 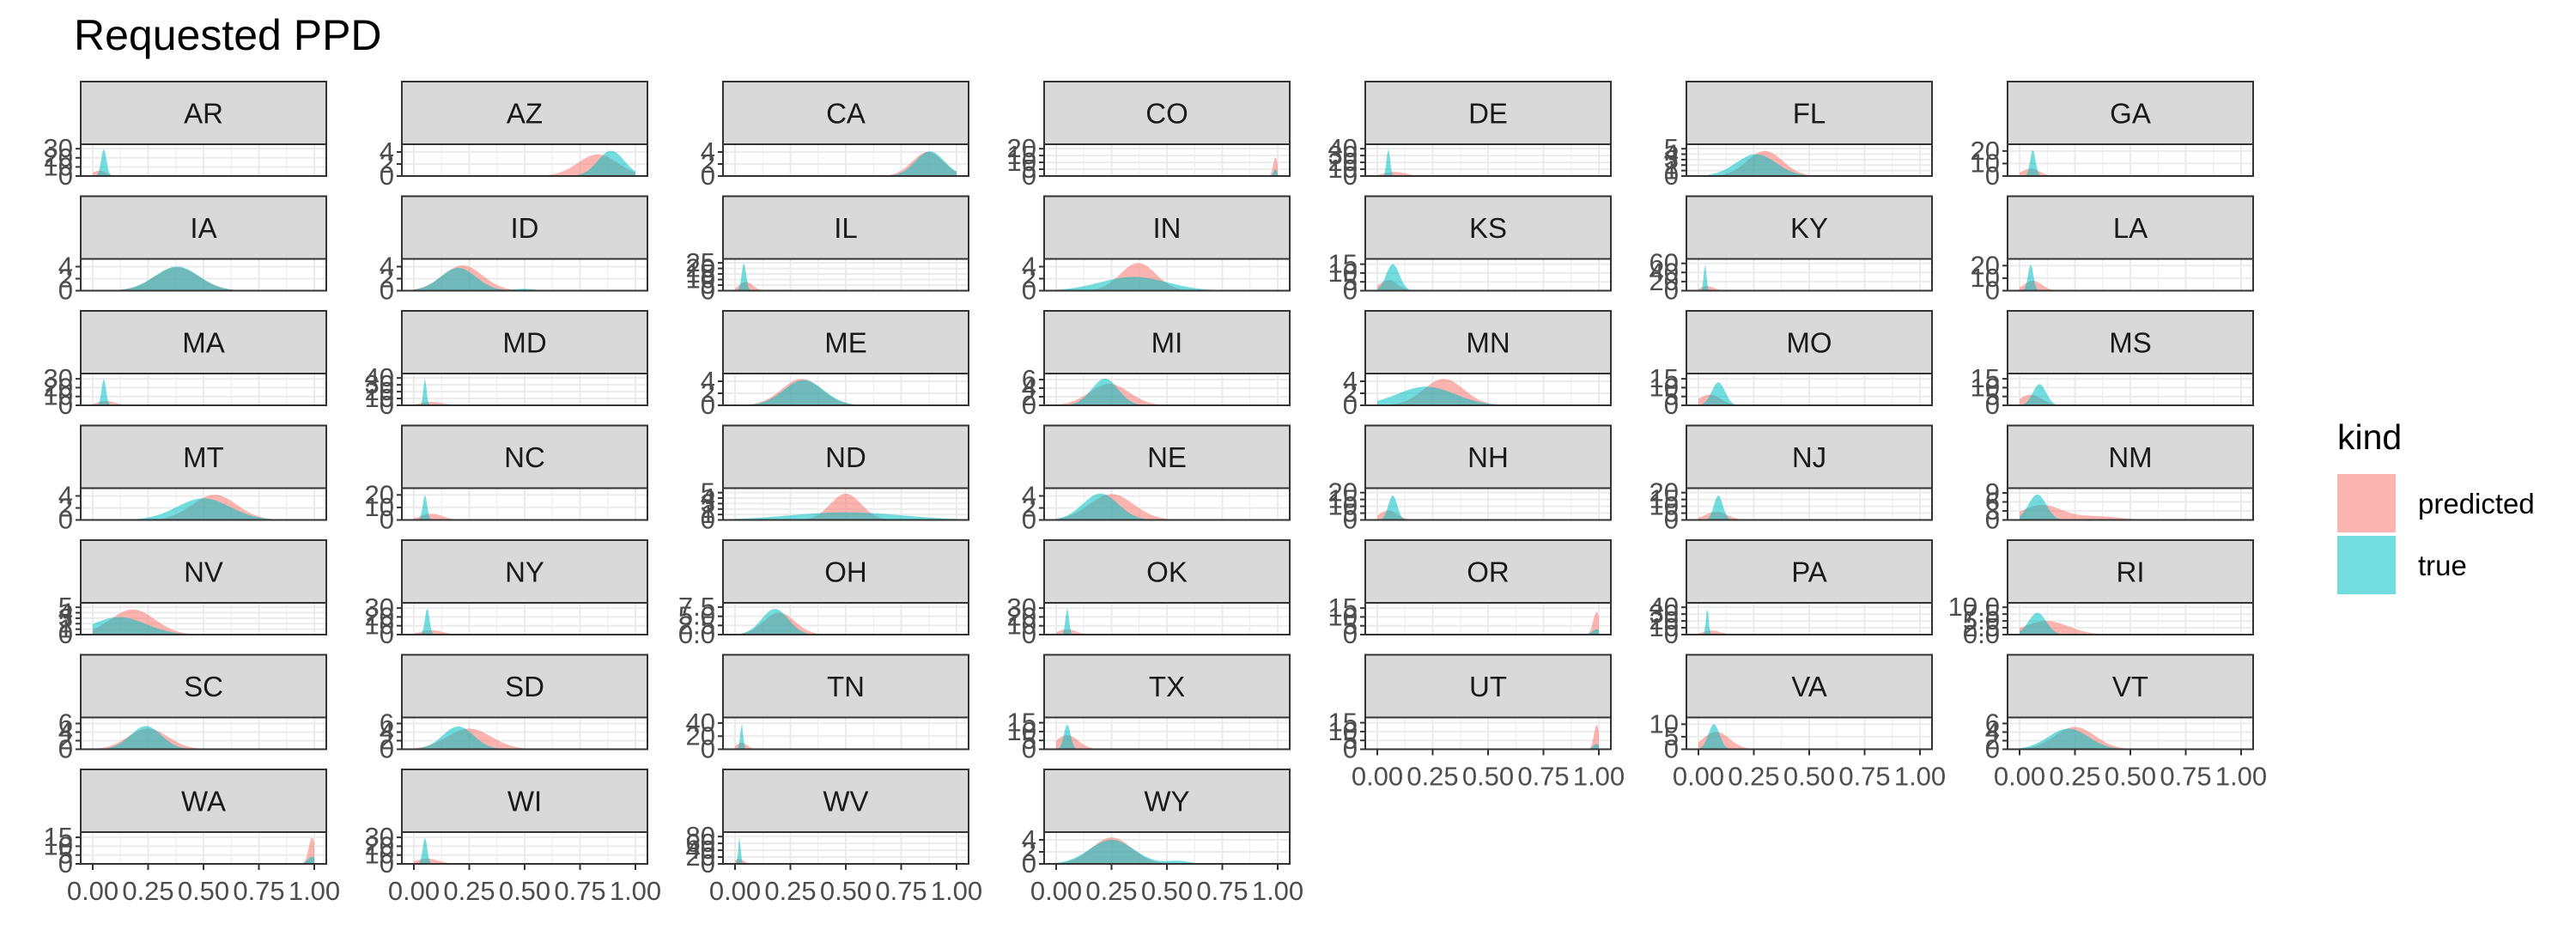 I want to click on y-tick-label-wa: 10, so click(x=59, y=845).